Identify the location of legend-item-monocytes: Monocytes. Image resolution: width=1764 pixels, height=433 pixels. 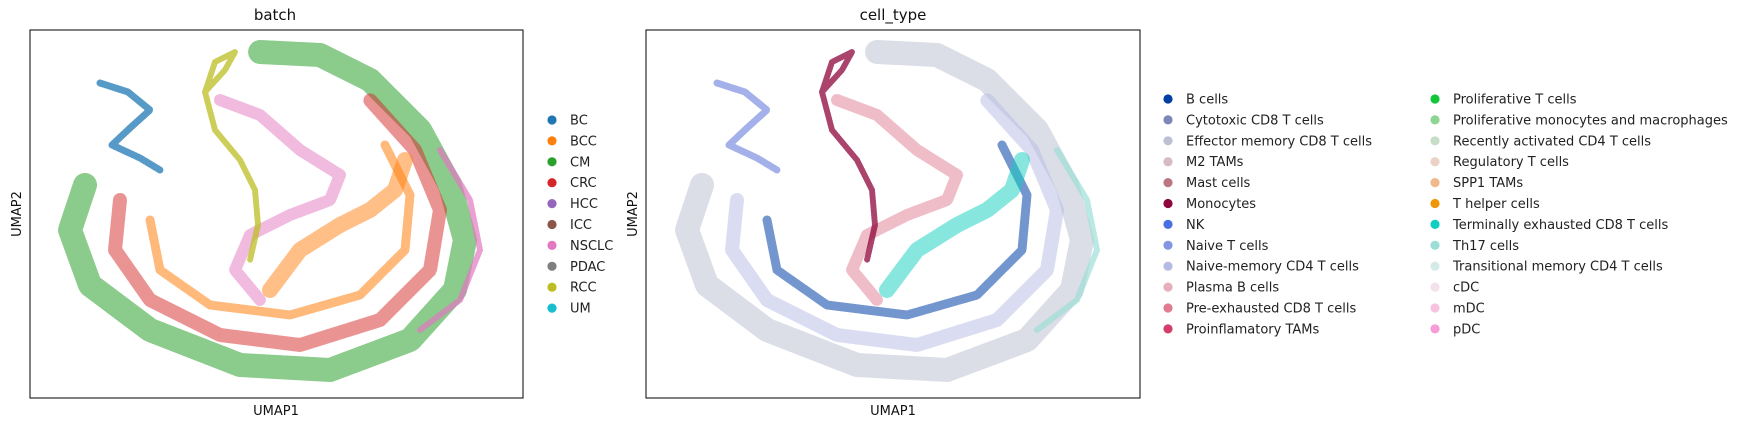
(1209, 204).